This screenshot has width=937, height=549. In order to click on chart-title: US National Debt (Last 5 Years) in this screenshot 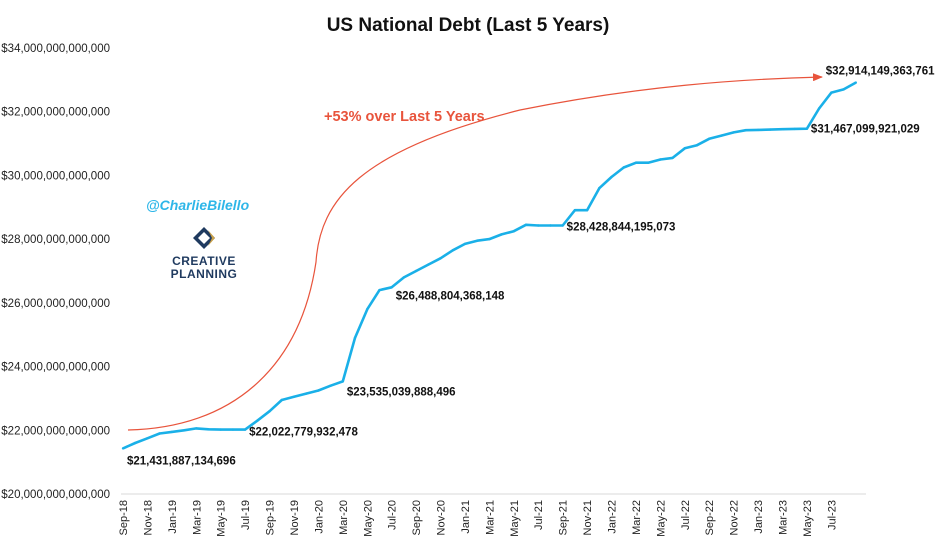, I will do `click(468, 25)`.